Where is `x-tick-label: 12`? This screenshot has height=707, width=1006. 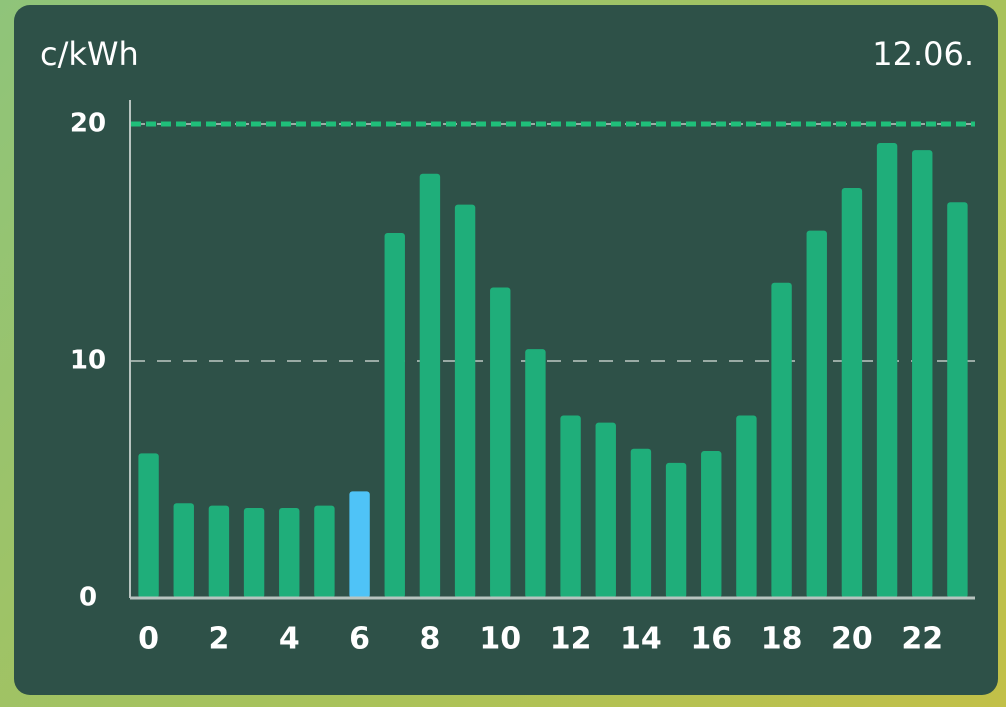
x-tick-label: 12 is located at coordinates (571, 639).